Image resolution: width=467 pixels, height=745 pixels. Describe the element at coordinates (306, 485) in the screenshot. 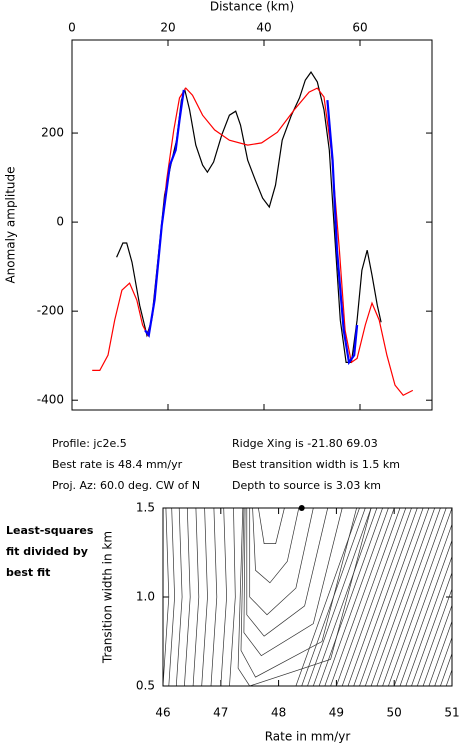

I see `annotation: Depth to source is 3.03 km` at that location.